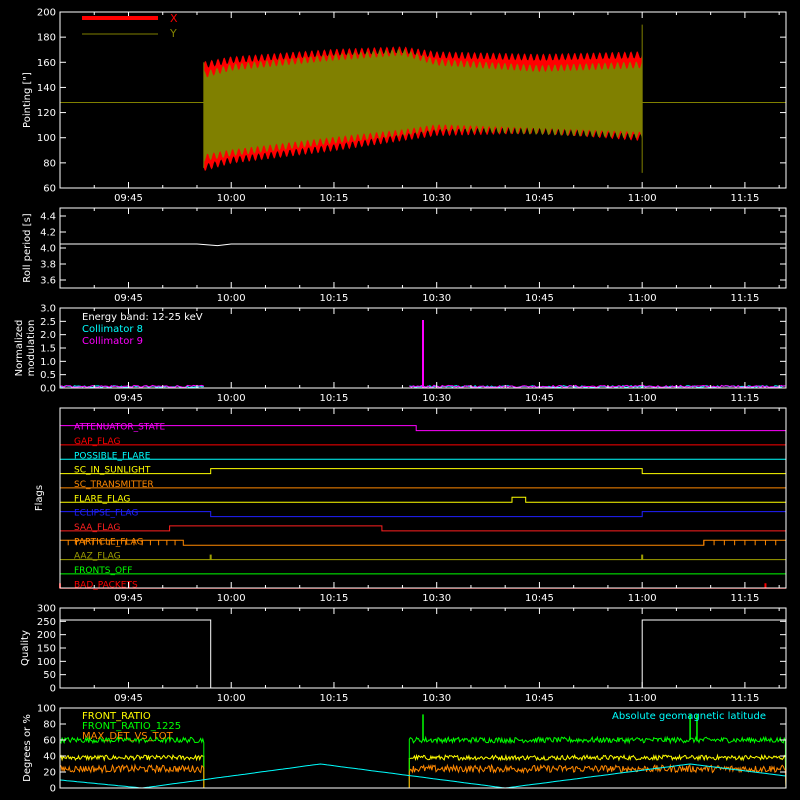 Image resolution: width=800 pixels, height=800 pixels. I want to click on y-tick-label: 120, so click(46, 113).